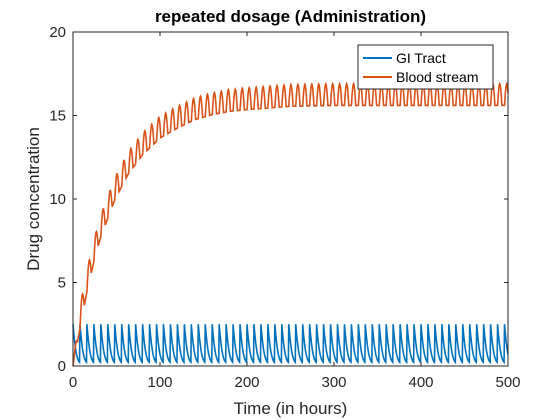 The width and height of the screenshot is (560, 420). I want to click on series-line-gi-tract, so click(290, 344).